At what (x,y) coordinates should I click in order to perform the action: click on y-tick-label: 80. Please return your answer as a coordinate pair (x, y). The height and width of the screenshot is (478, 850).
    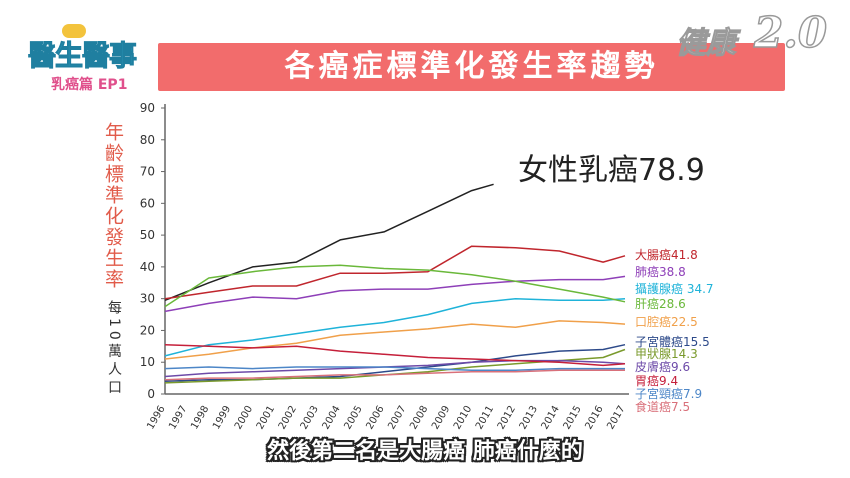
    Looking at the image, I should click on (147, 140).